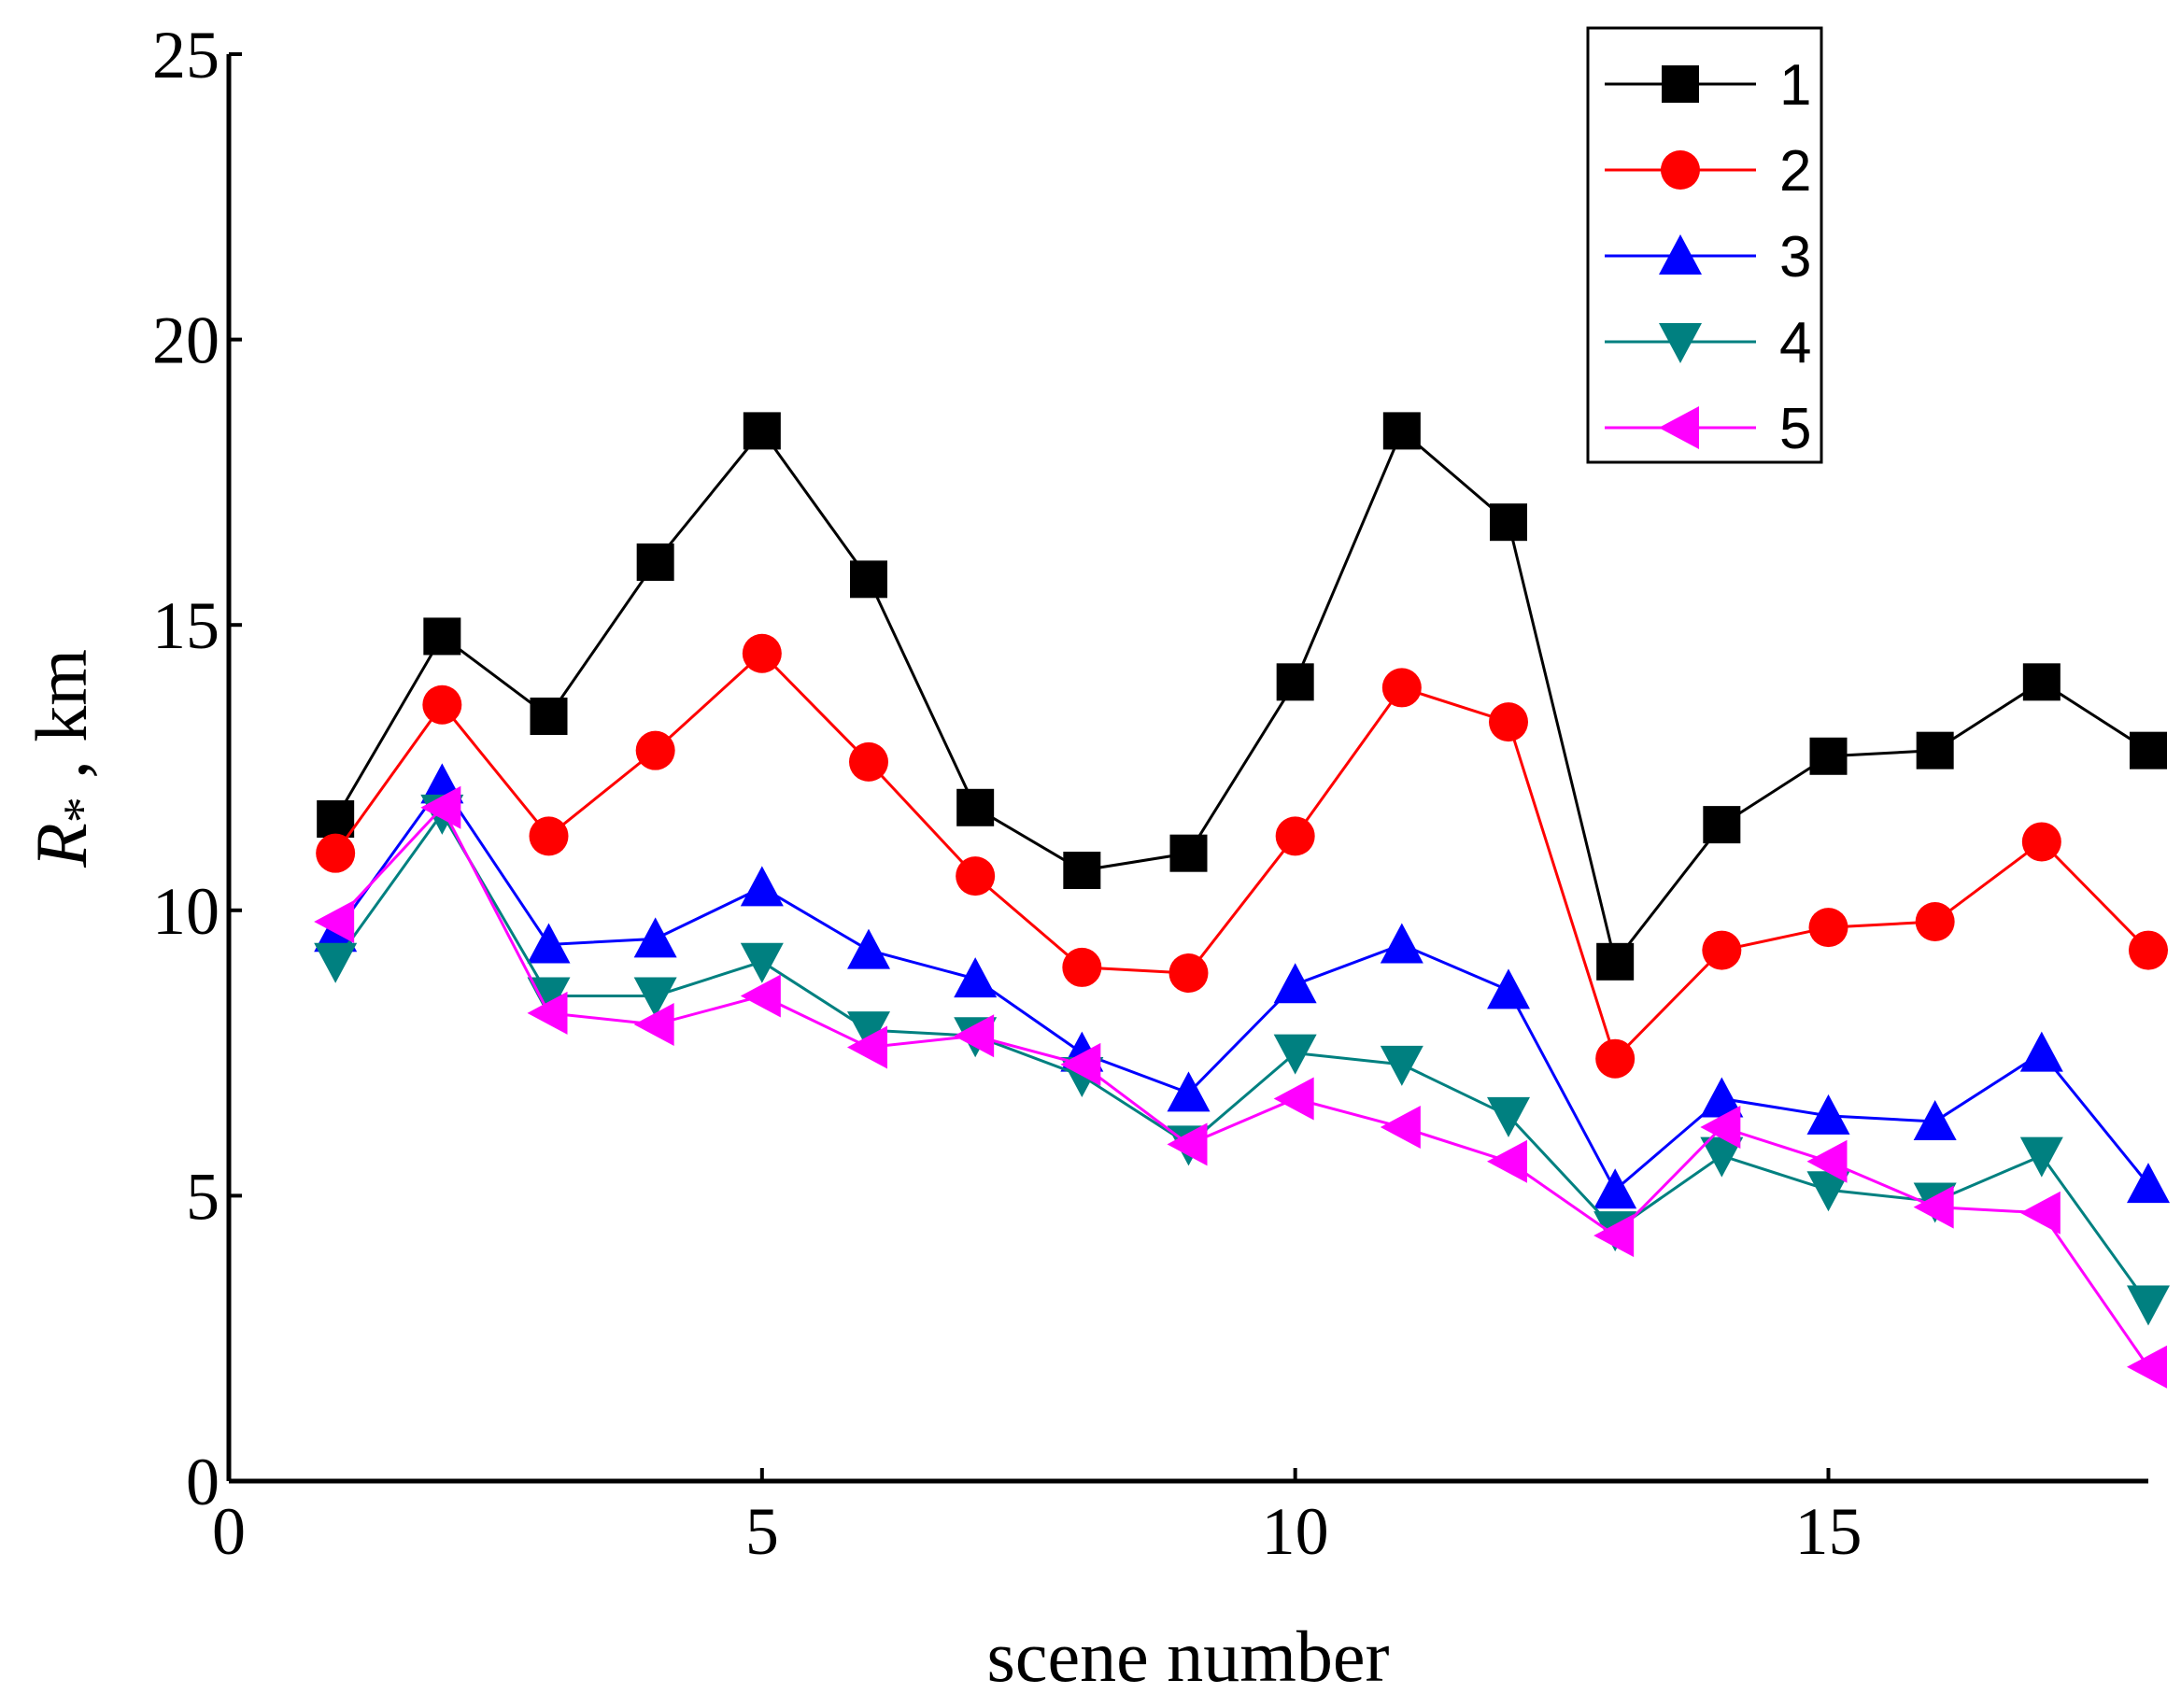 Image resolution: width=2181 pixels, height=1708 pixels. What do you see at coordinates (1708, 171) in the screenshot?
I see `legend-item-2: 2` at bounding box center [1708, 171].